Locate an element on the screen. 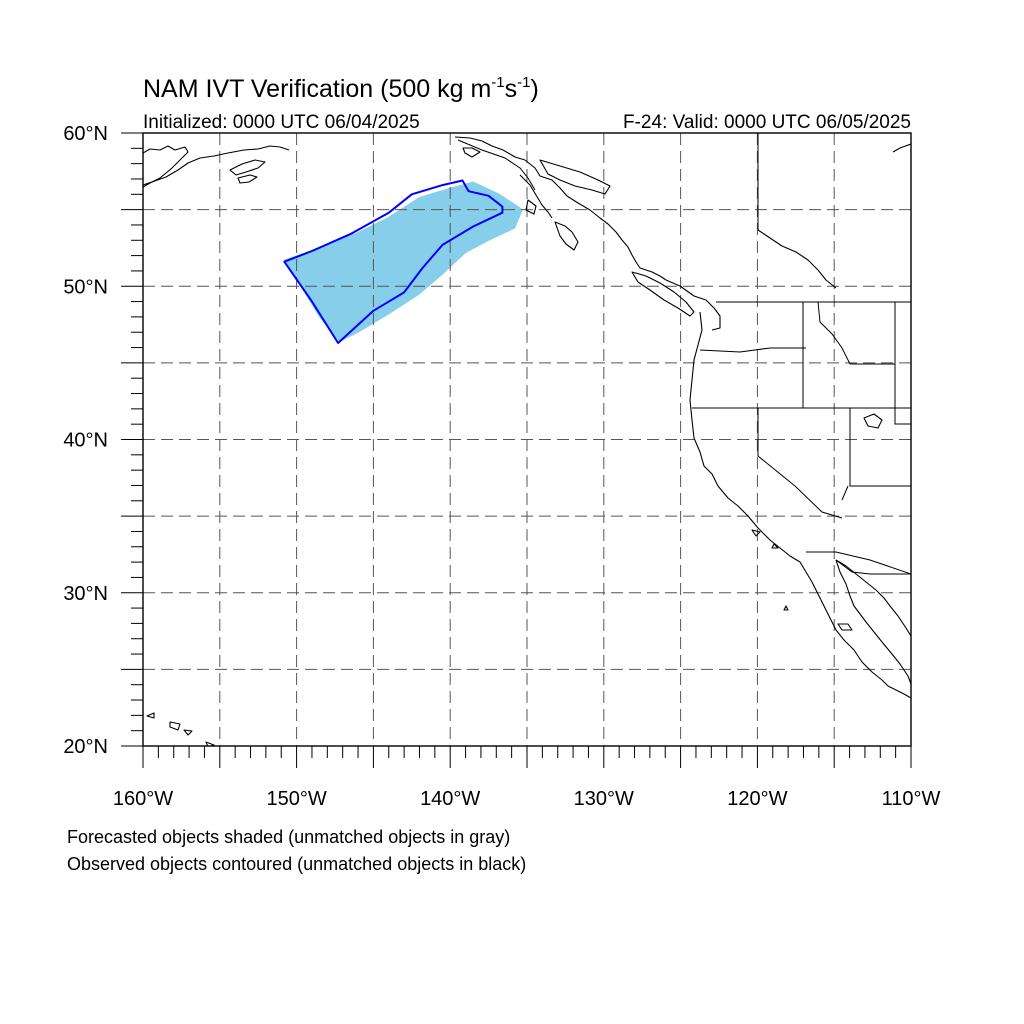 This screenshot has height=1024, width=1024. longitude-label: 120°W is located at coordinates (757, 799).